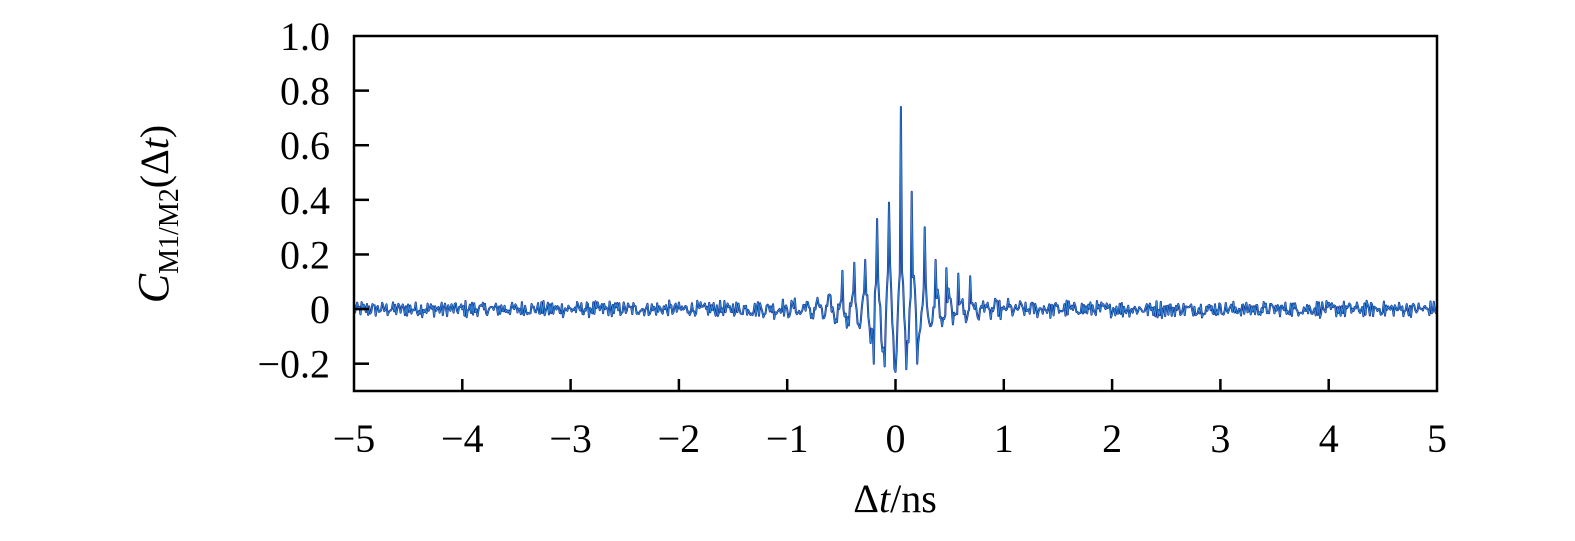 This screenshot has width=1575, height=541. What do you see at coordinates (157, 214) in the screenshot?
I see `y-axis-title: CM1/M2(Δt)` at bounding box center [157, 214].